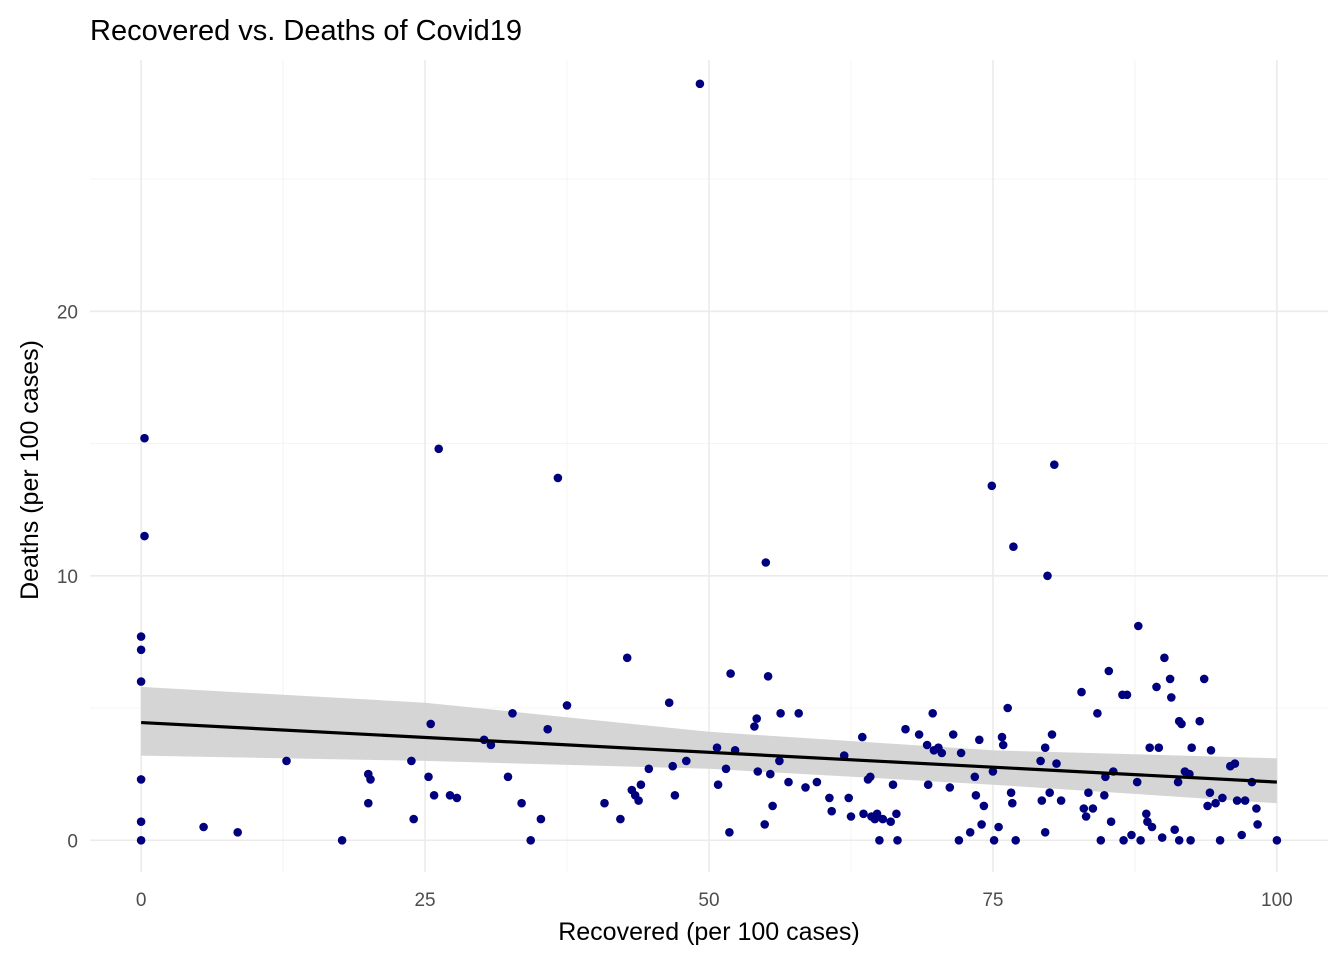 The width and height of the screenshot is (1344, 960). I want to click on y-tick-label: 0, so click(72, 841).